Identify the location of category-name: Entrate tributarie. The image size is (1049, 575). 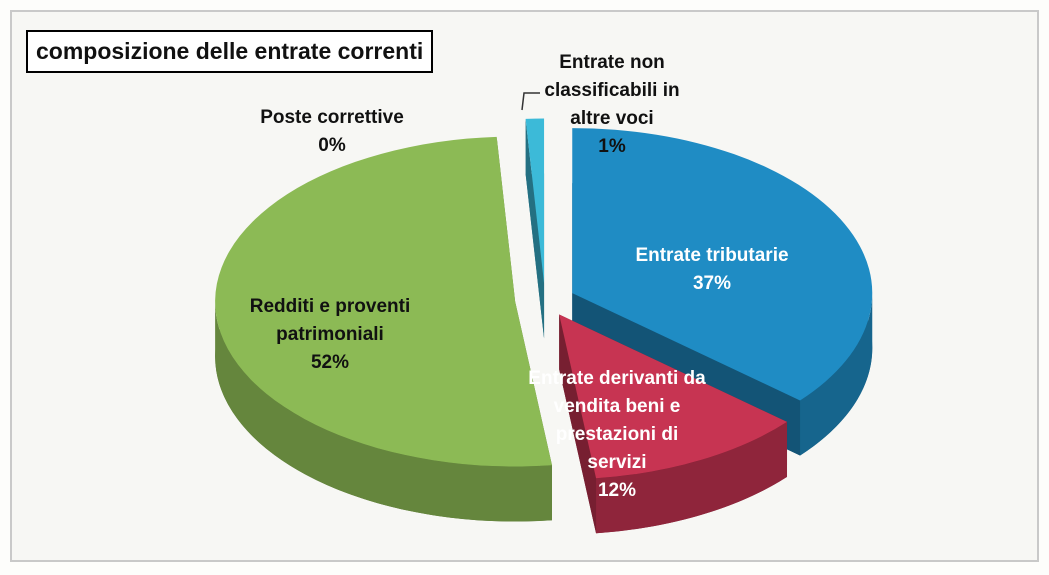
(712, 255).